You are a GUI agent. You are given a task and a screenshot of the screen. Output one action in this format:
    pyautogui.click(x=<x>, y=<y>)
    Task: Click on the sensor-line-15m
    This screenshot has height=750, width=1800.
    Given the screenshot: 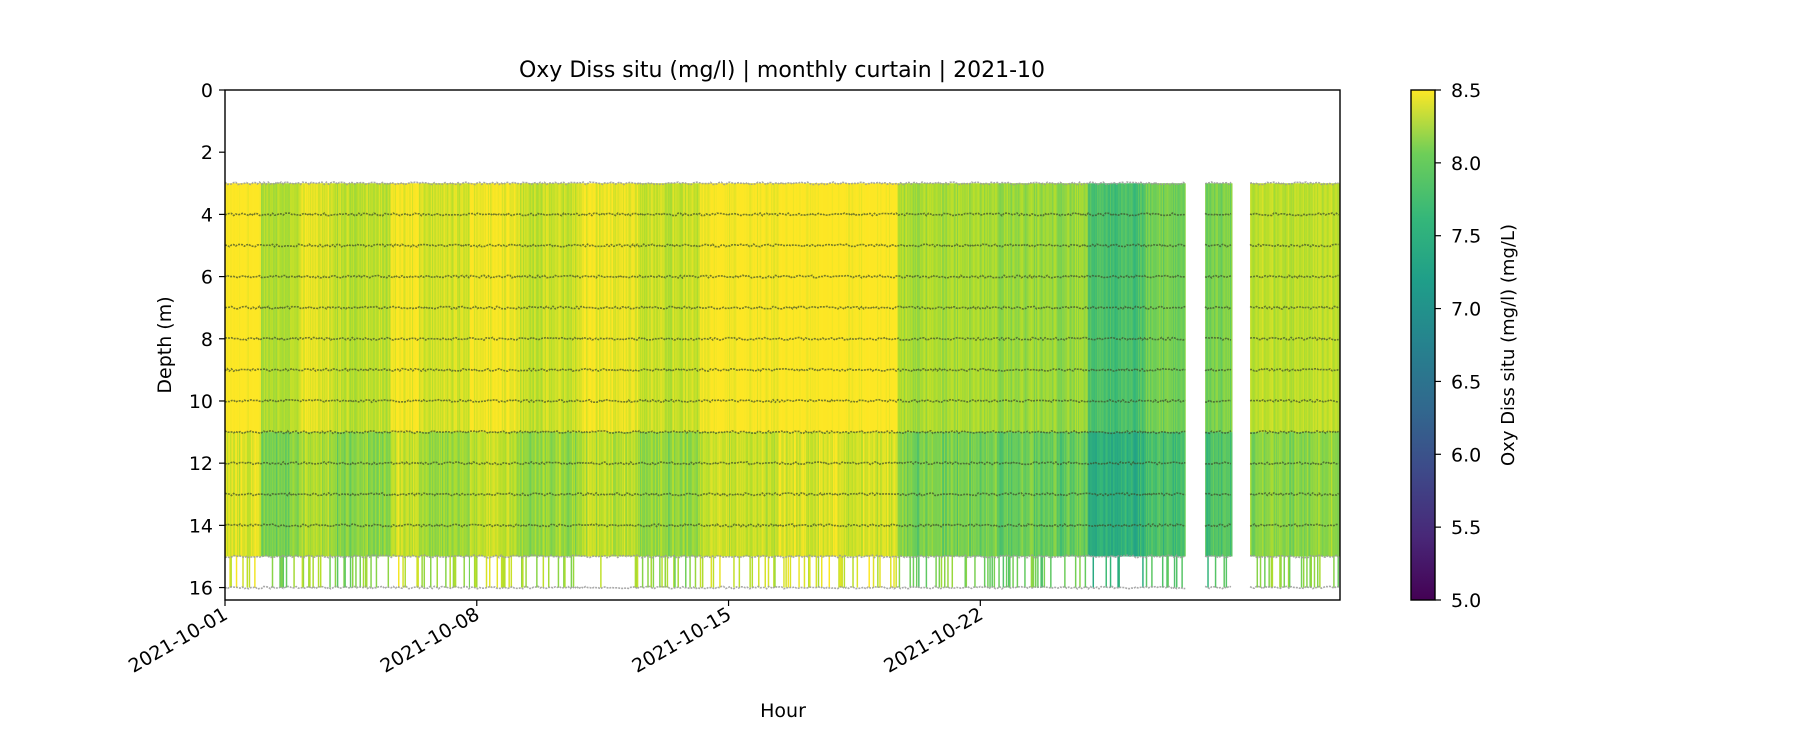 What is the action you would take?
    pyautogui.click(x=705, y=556)
    